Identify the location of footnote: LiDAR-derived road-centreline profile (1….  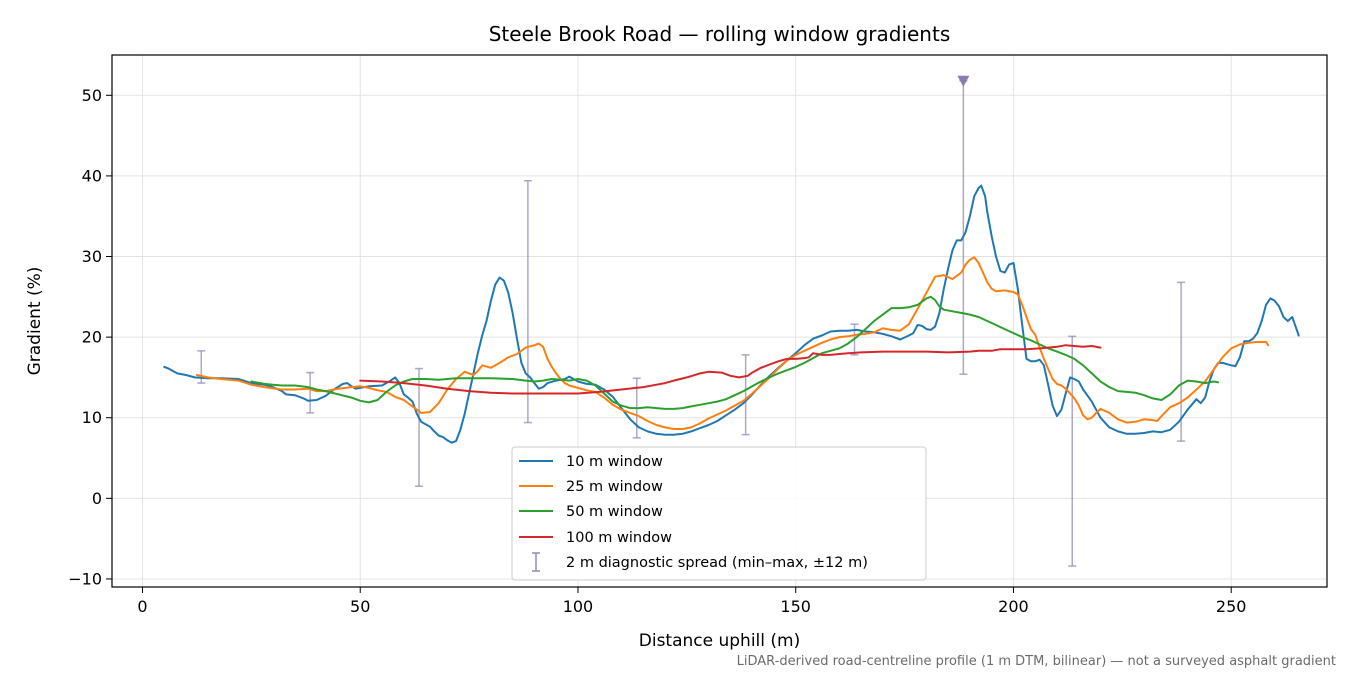
(1036, 661).